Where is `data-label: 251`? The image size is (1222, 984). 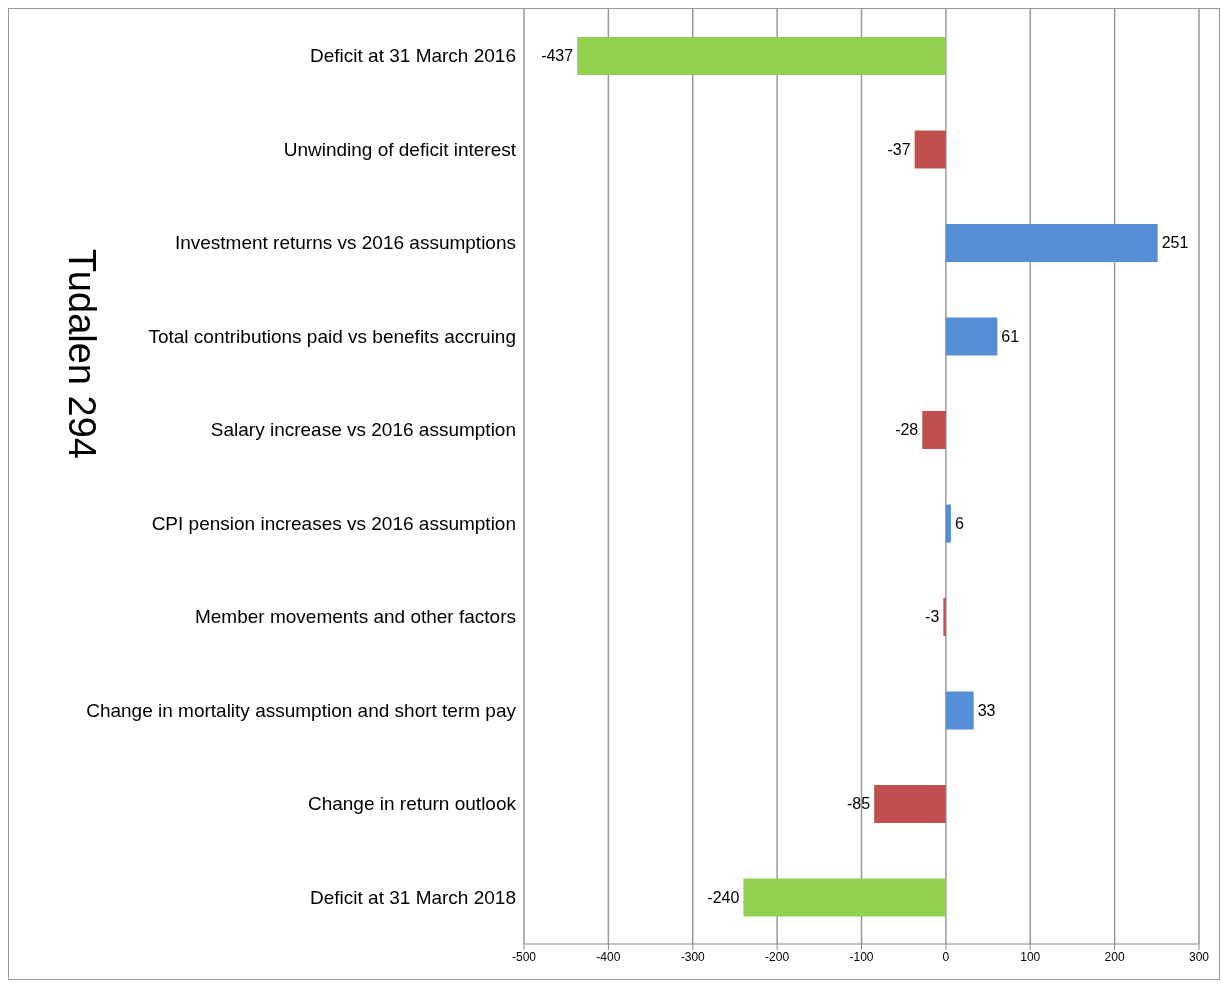
data-label: 251 is located at coordinates (1175, 242).